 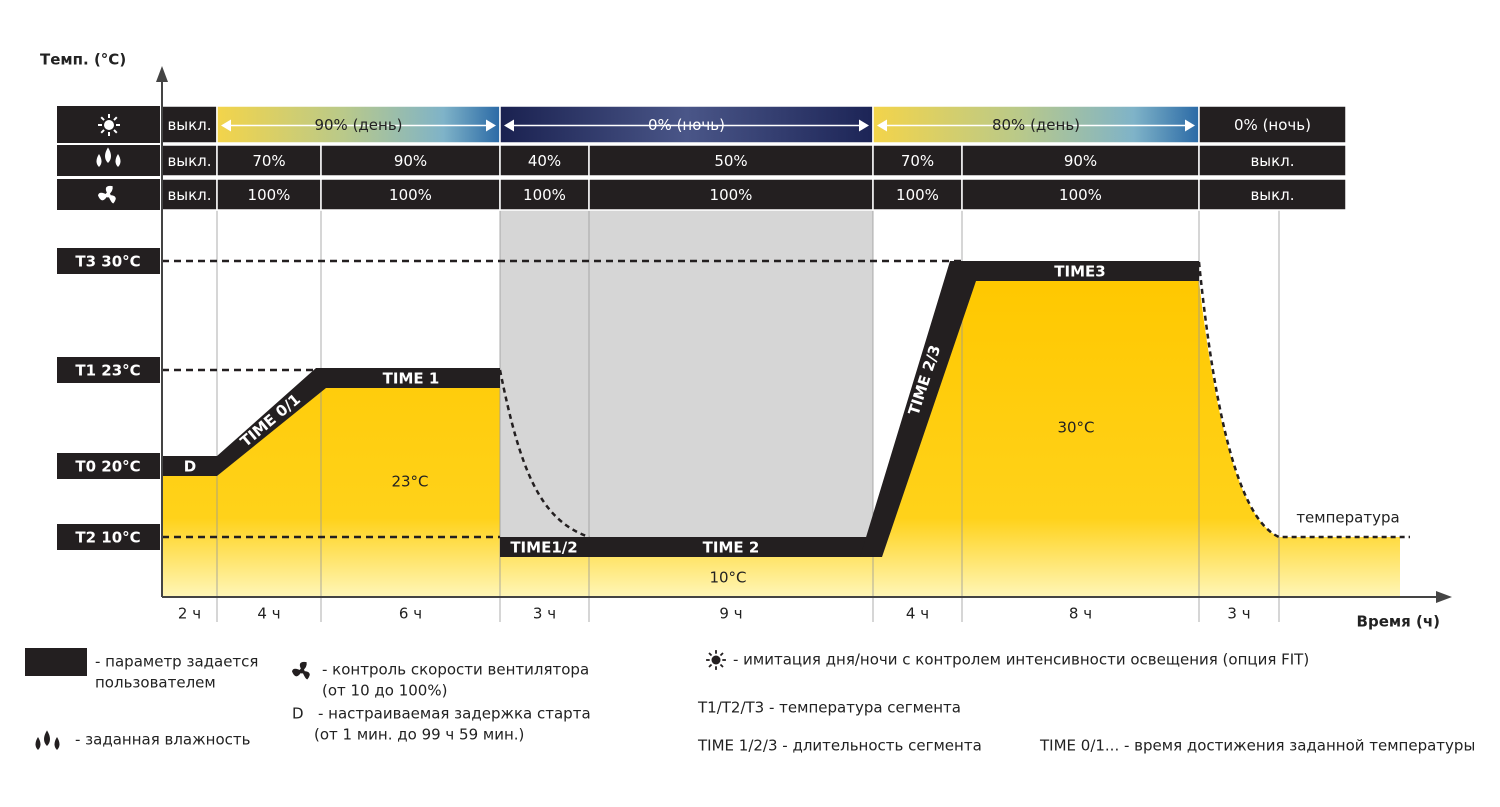 What do you see at coordinates (384, 691) in the screenshot?
I see `legend-text: (от 10 до 100%)` at bounding box center [384, 691].